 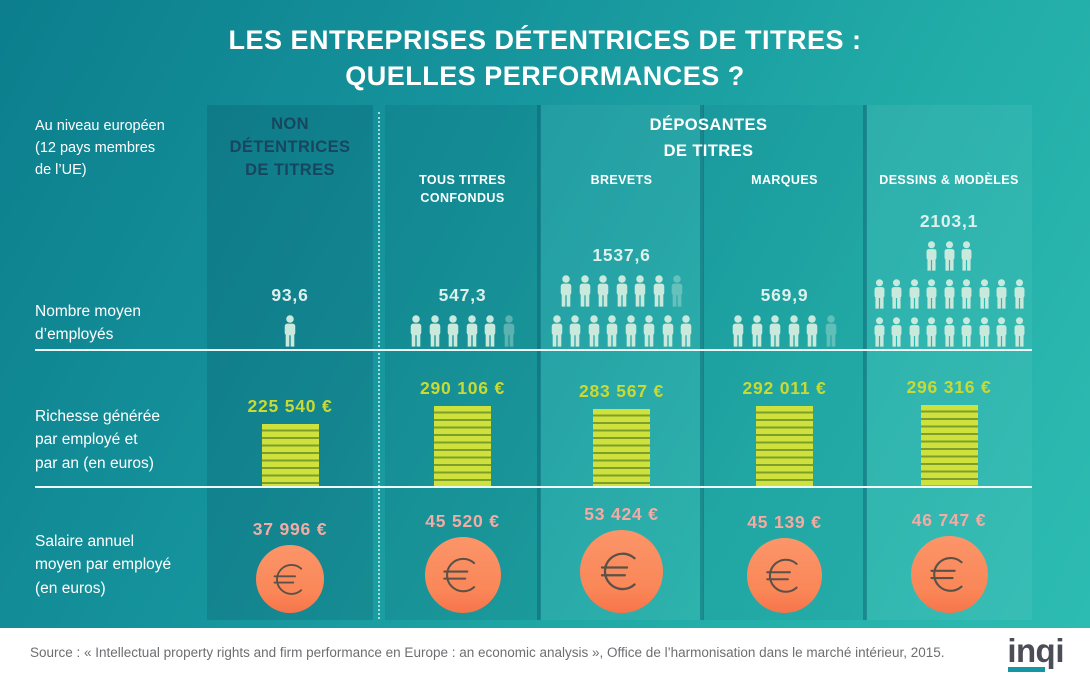 I want to click on inpi-logo-part: i, so click(x=1059, y=650).